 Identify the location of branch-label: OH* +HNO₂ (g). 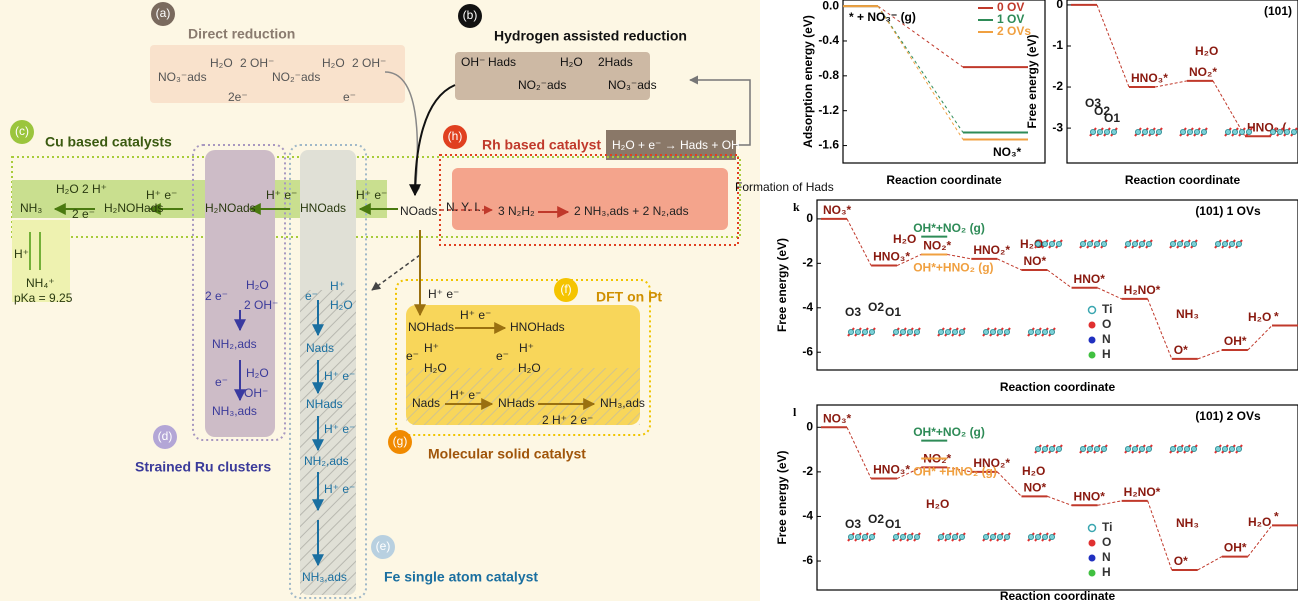
(955, 472).